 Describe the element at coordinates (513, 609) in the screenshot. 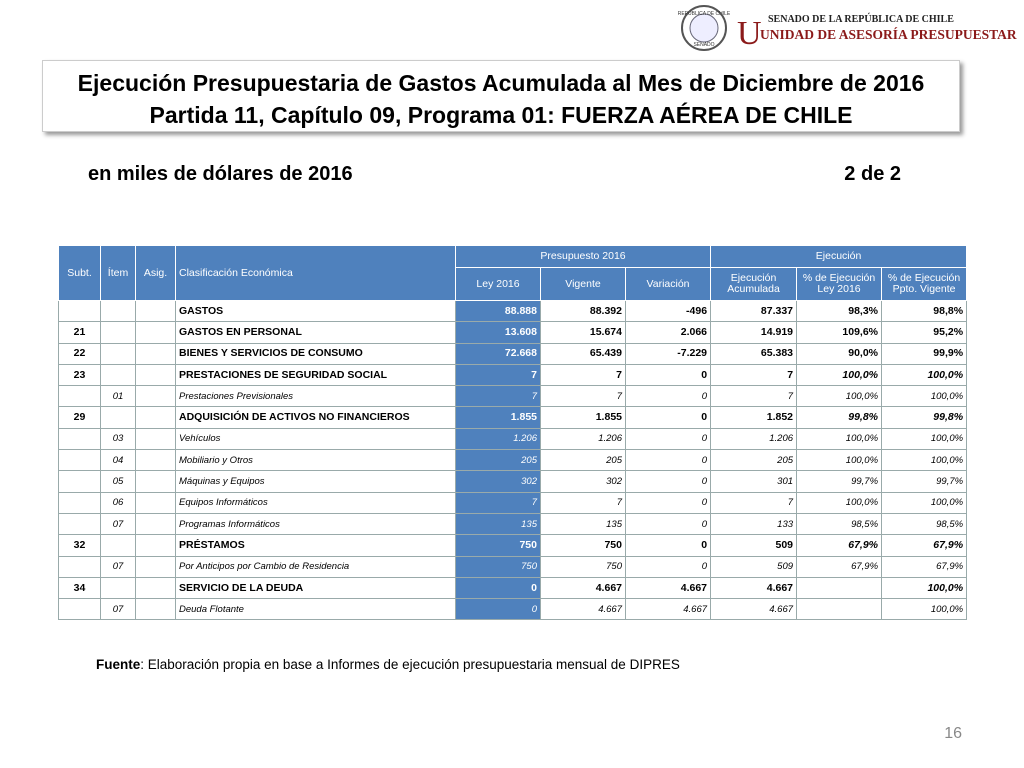

I see `table-row: 07 Deuda Flotante 0 4.667 4.667 4.667 100,0%` at that location.